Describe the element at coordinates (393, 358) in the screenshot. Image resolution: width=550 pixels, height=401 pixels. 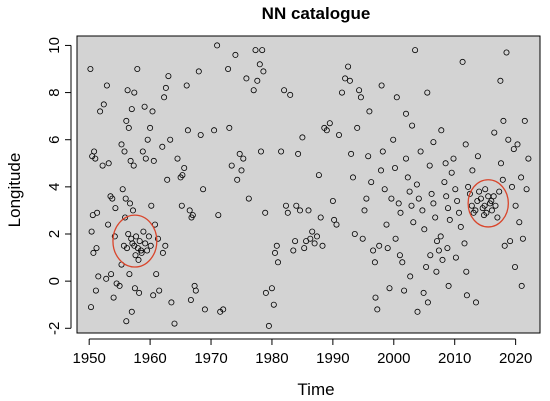
I see `x-tick-label: 2000` at that location.